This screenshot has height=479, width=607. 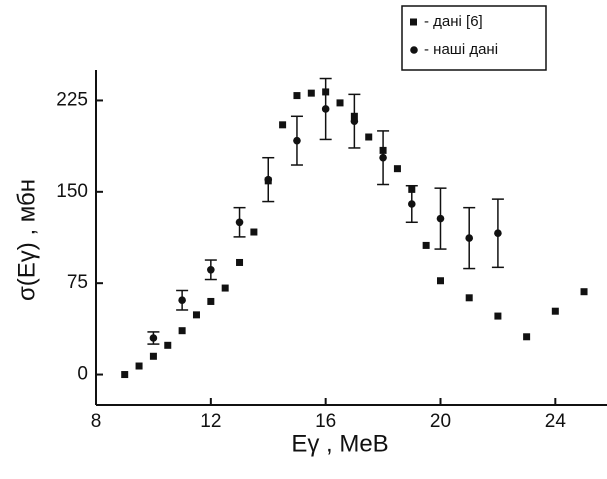 I want to click on y-axis-label: σ(Eγ) , мбн, so click(x=26, y=240).